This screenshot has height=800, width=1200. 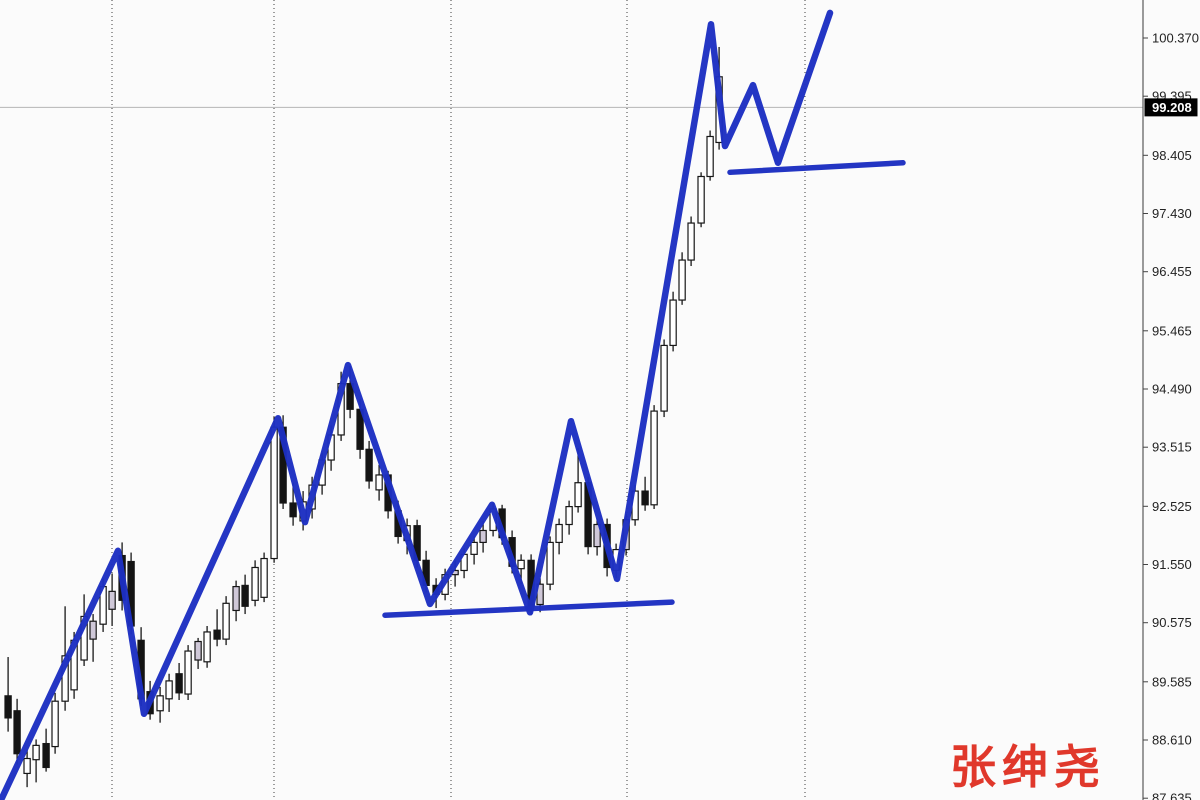 I want to click on current-price-value: 99.208, so click(x=1172, y=107).